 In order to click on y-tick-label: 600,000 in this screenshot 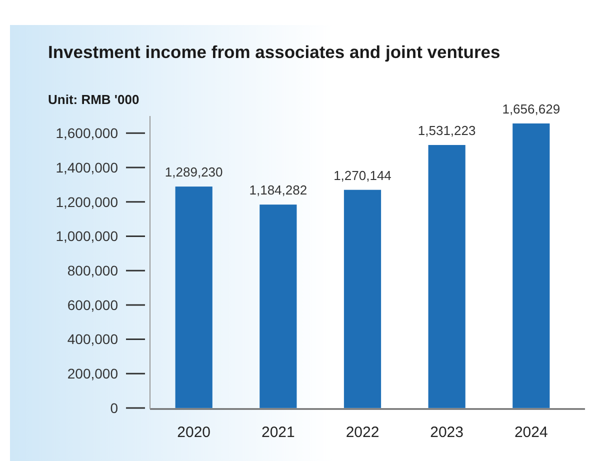, I will do `click(92, 304)`.